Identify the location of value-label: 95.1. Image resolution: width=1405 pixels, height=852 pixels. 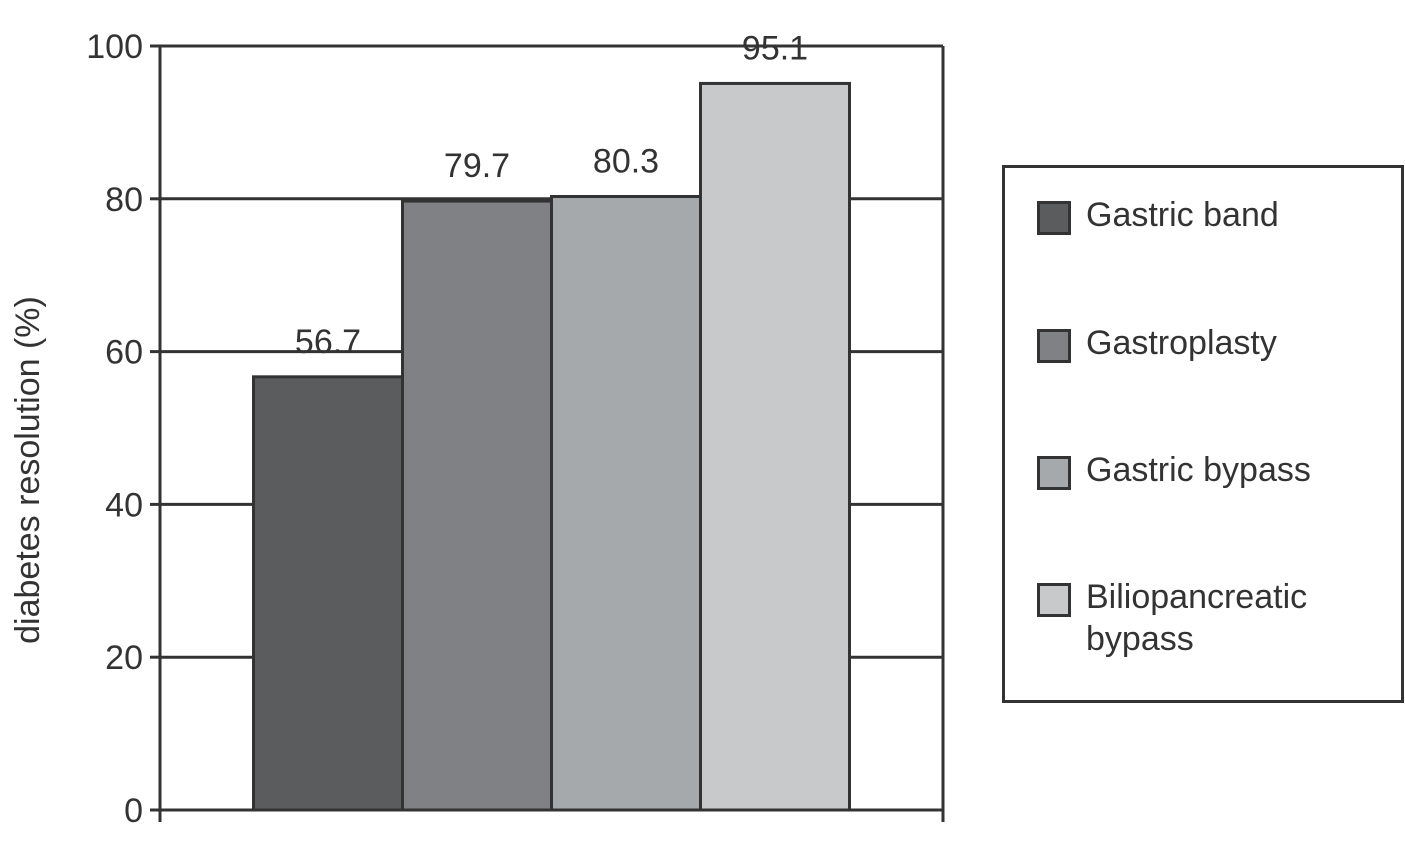
(775, 48).